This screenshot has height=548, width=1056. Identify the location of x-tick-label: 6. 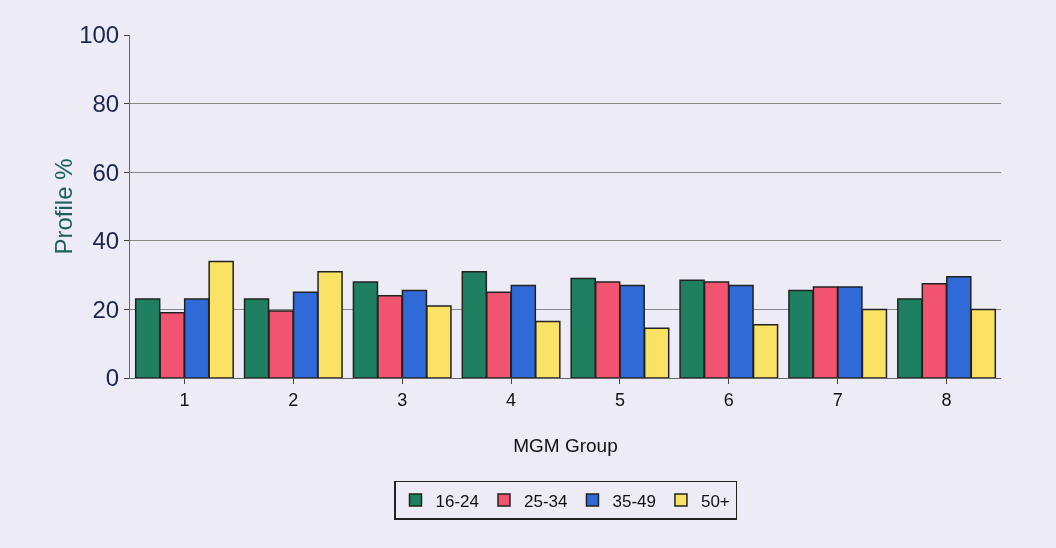
(728, 399).